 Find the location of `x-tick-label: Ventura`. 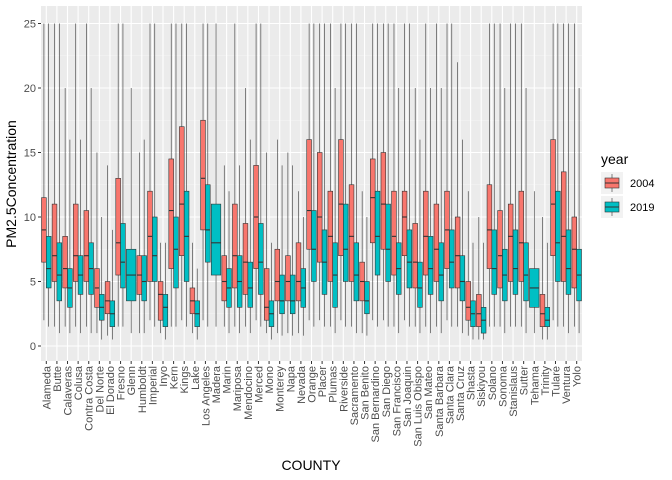

x-tick-label: Ventura is located at coordinates (567, 384).